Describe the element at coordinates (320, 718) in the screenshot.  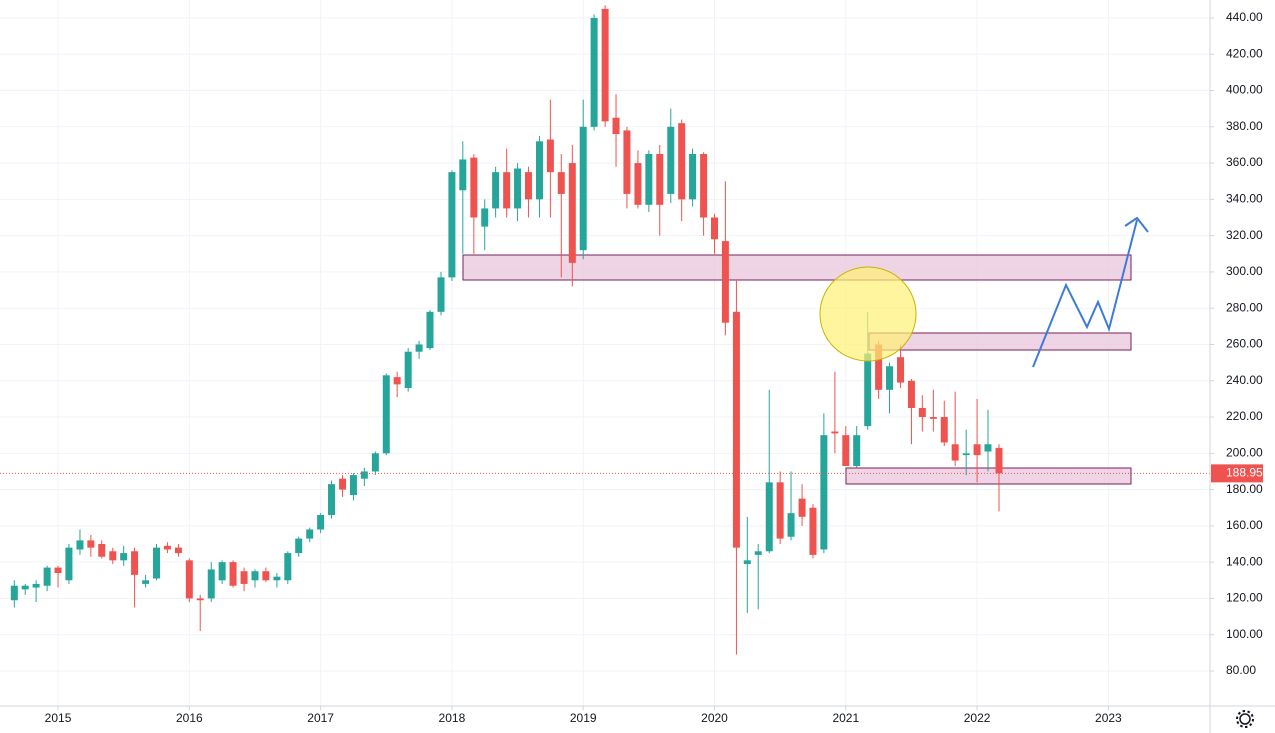
I see `x-tick-label: 2017` at that location.